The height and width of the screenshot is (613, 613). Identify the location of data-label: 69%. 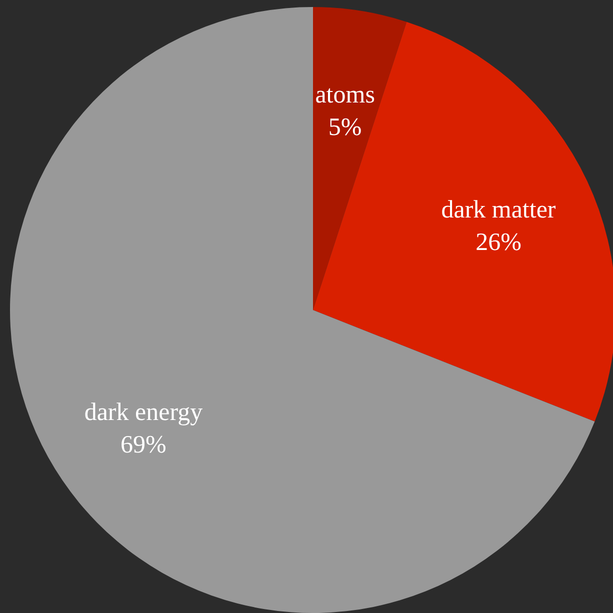
(143, 445).